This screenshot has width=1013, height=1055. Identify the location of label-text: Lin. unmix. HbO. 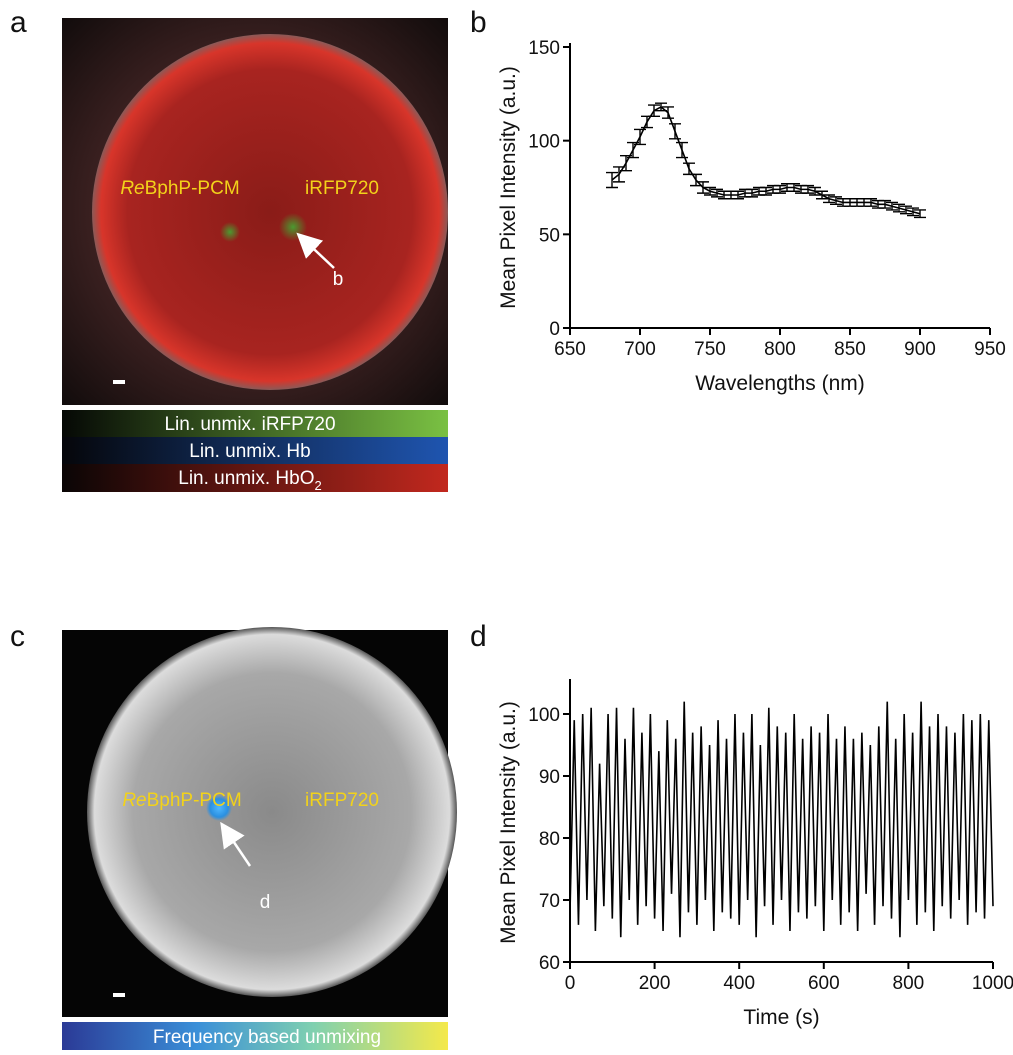
(246, 478).